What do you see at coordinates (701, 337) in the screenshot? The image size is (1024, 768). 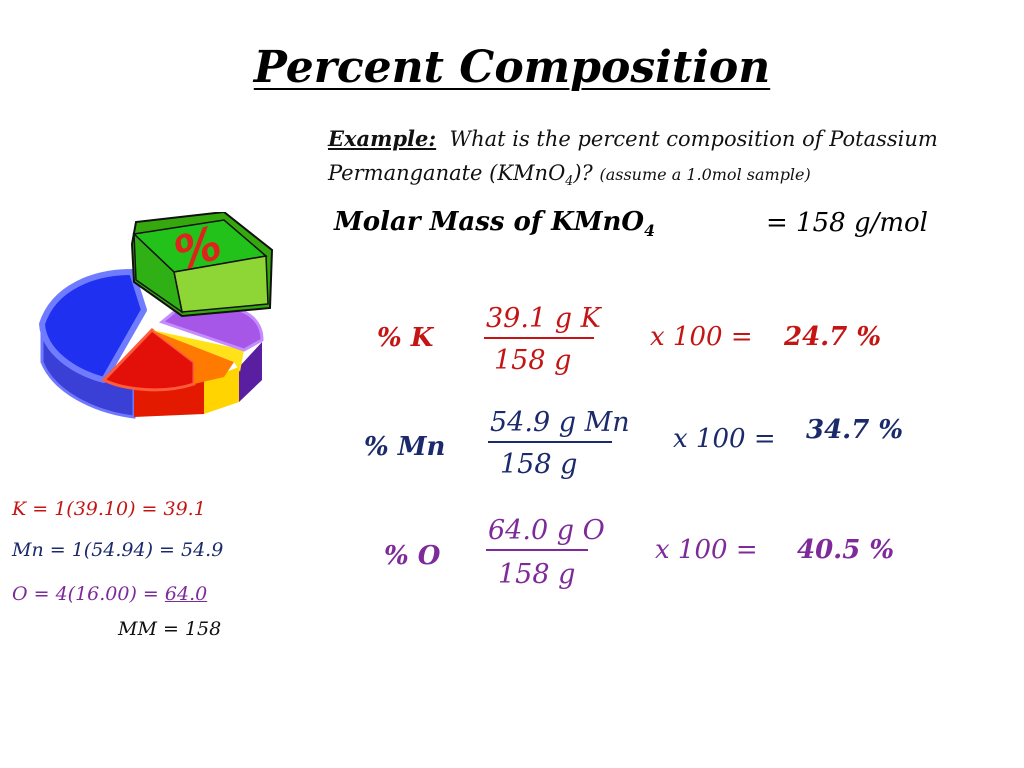 I see `k-times-100: x 100 =` at bounding box center [701, 337].